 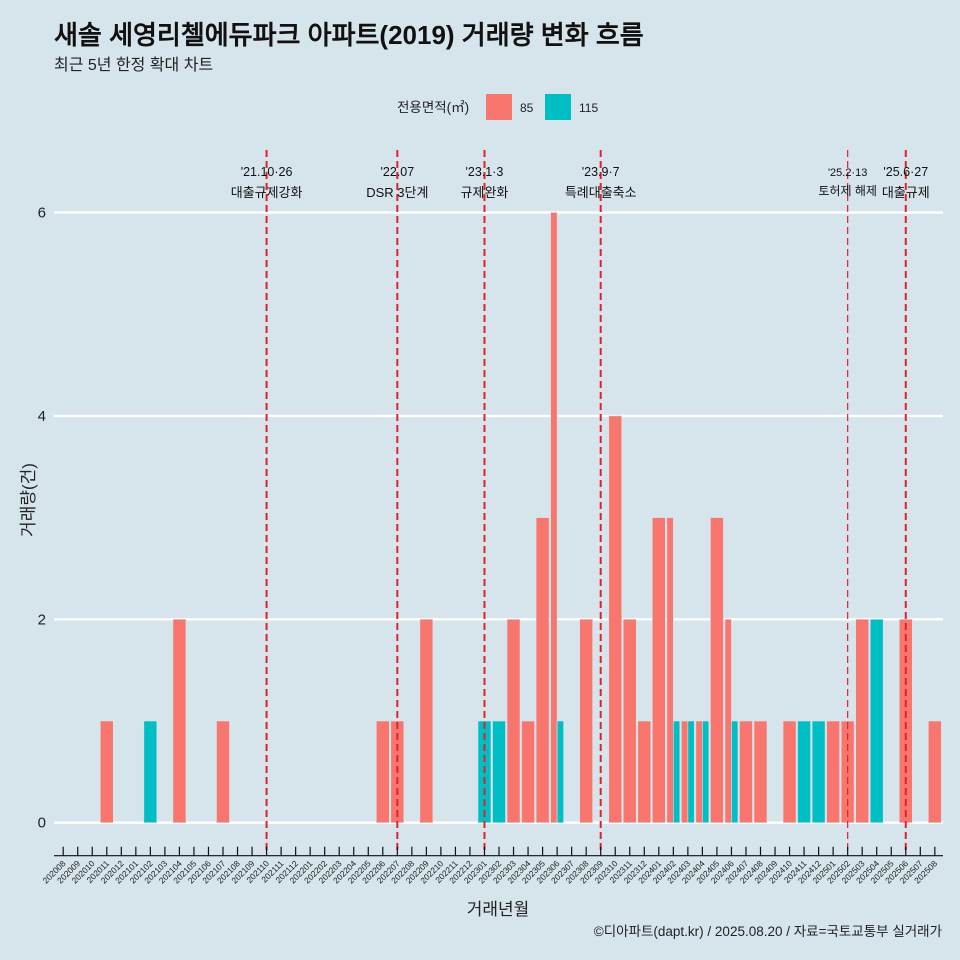 I want to click on y-axis-title: 거래량(건), so click(x=28, y=500).